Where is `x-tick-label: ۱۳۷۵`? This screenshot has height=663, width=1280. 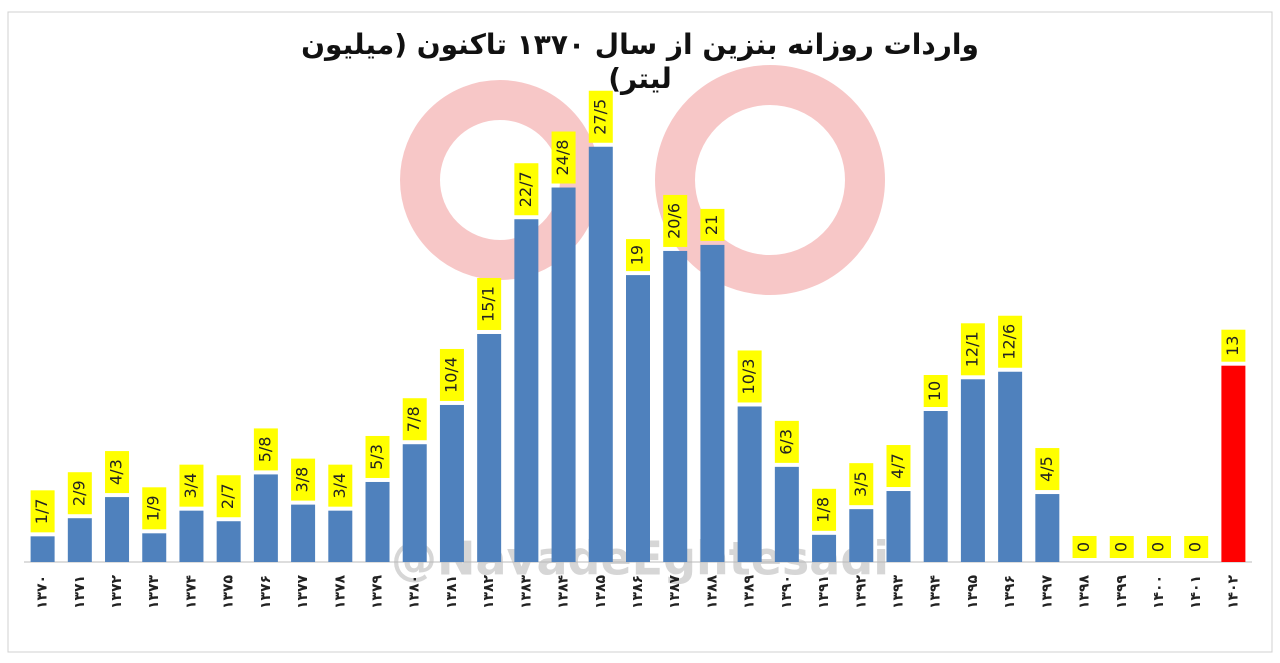 x-tick-label: ۱۳۷۵ is located at coordinates (229, 591).